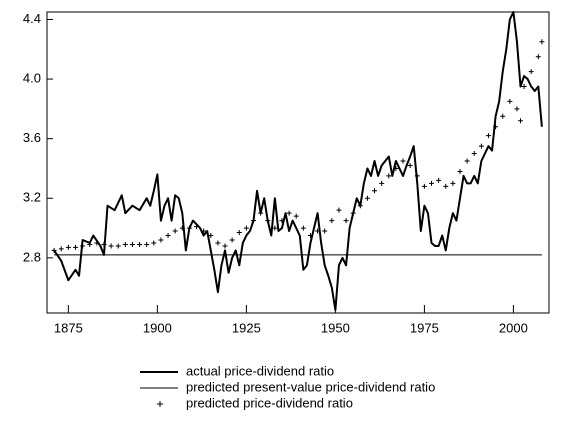 Image resolution: width=573 pixels, height=437 pixels. Describe the element at coordinates (424, 327) in the screenshot. I see `x-tick-label: 1975` at that location.